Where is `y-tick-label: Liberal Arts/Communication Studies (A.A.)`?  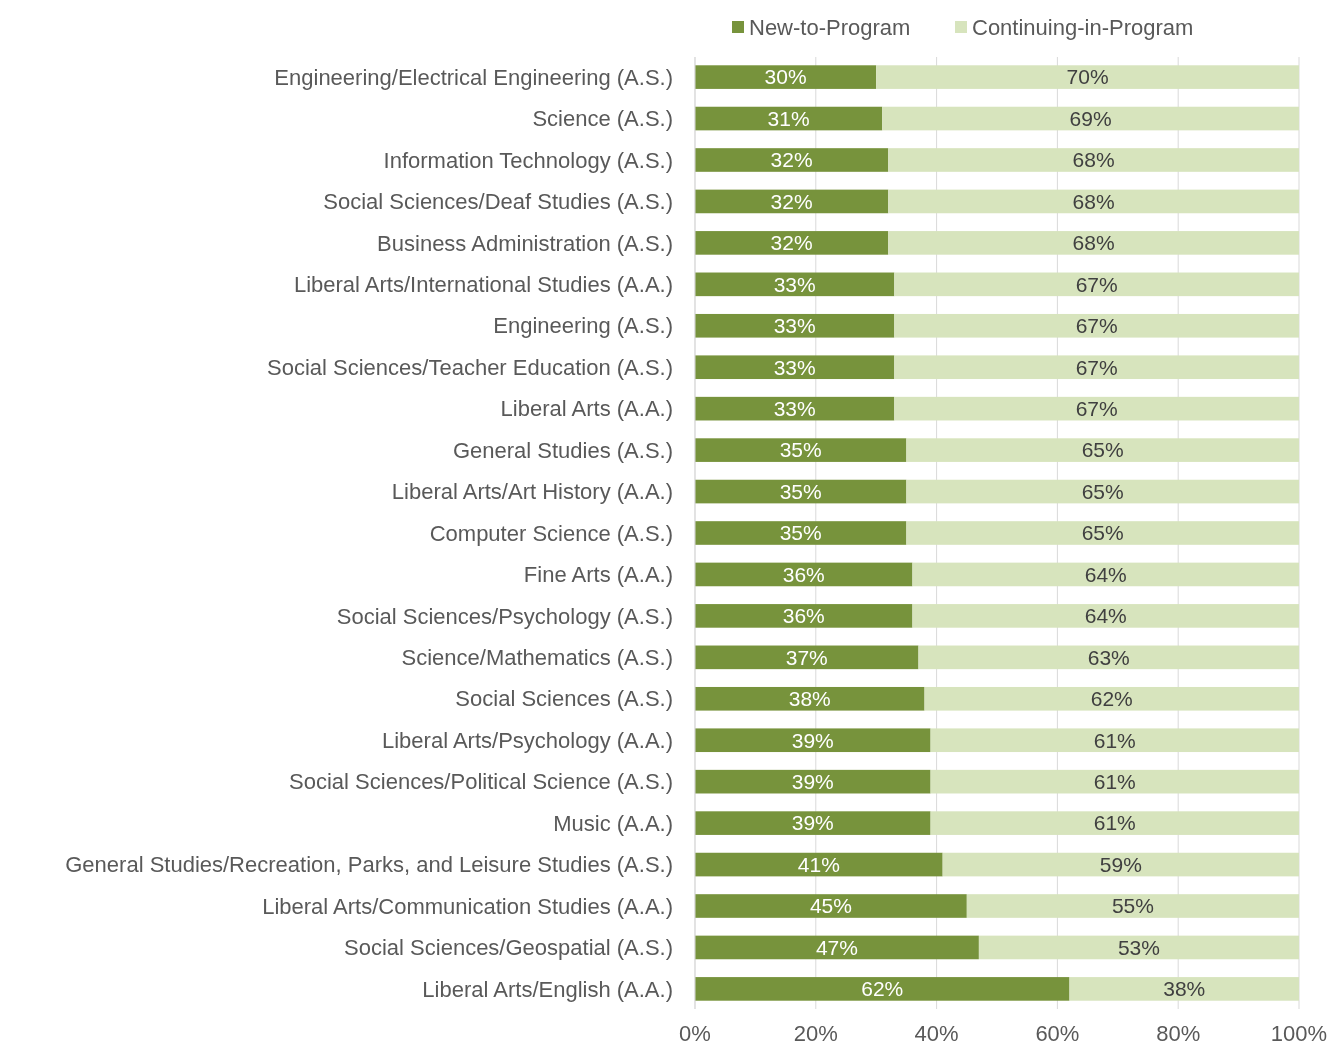
y-tick-label: Liberal Arts/Communication Studies (A.A.) is located at coordinates (467, 906).